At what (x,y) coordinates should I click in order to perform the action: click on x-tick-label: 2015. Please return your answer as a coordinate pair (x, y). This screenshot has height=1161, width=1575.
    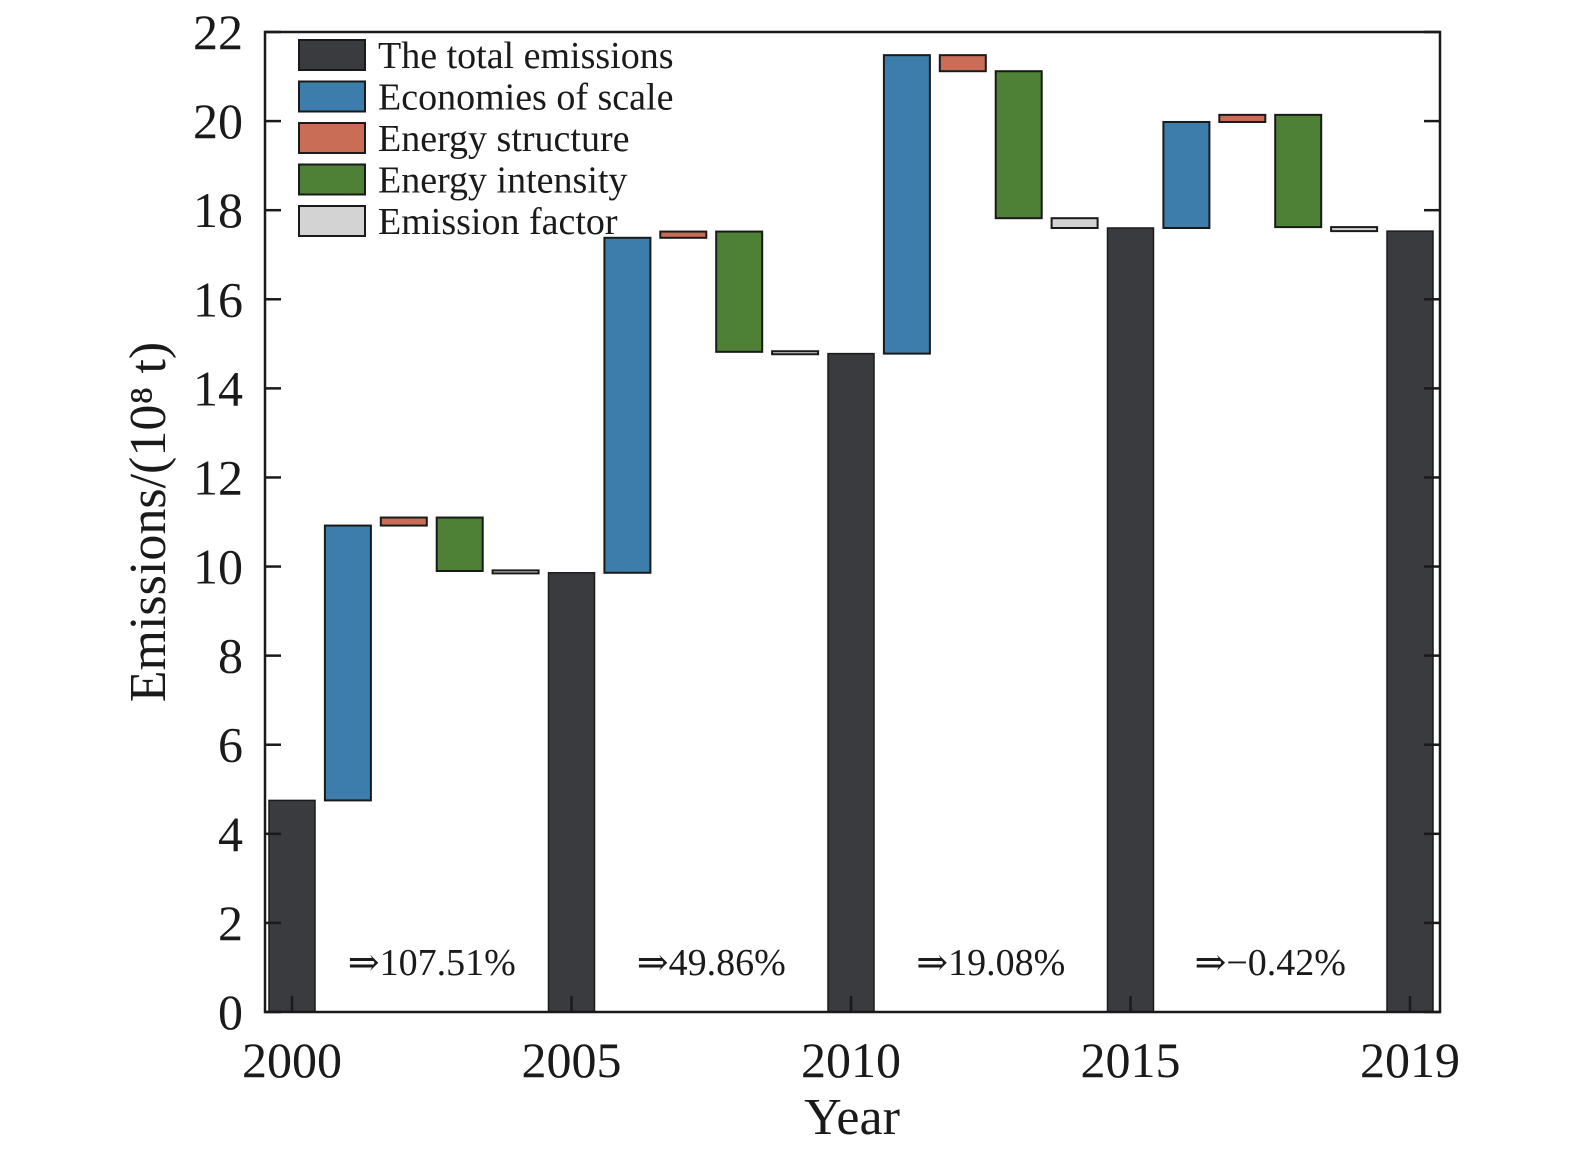
    Looking at the image, I should click on (1131, 1060).